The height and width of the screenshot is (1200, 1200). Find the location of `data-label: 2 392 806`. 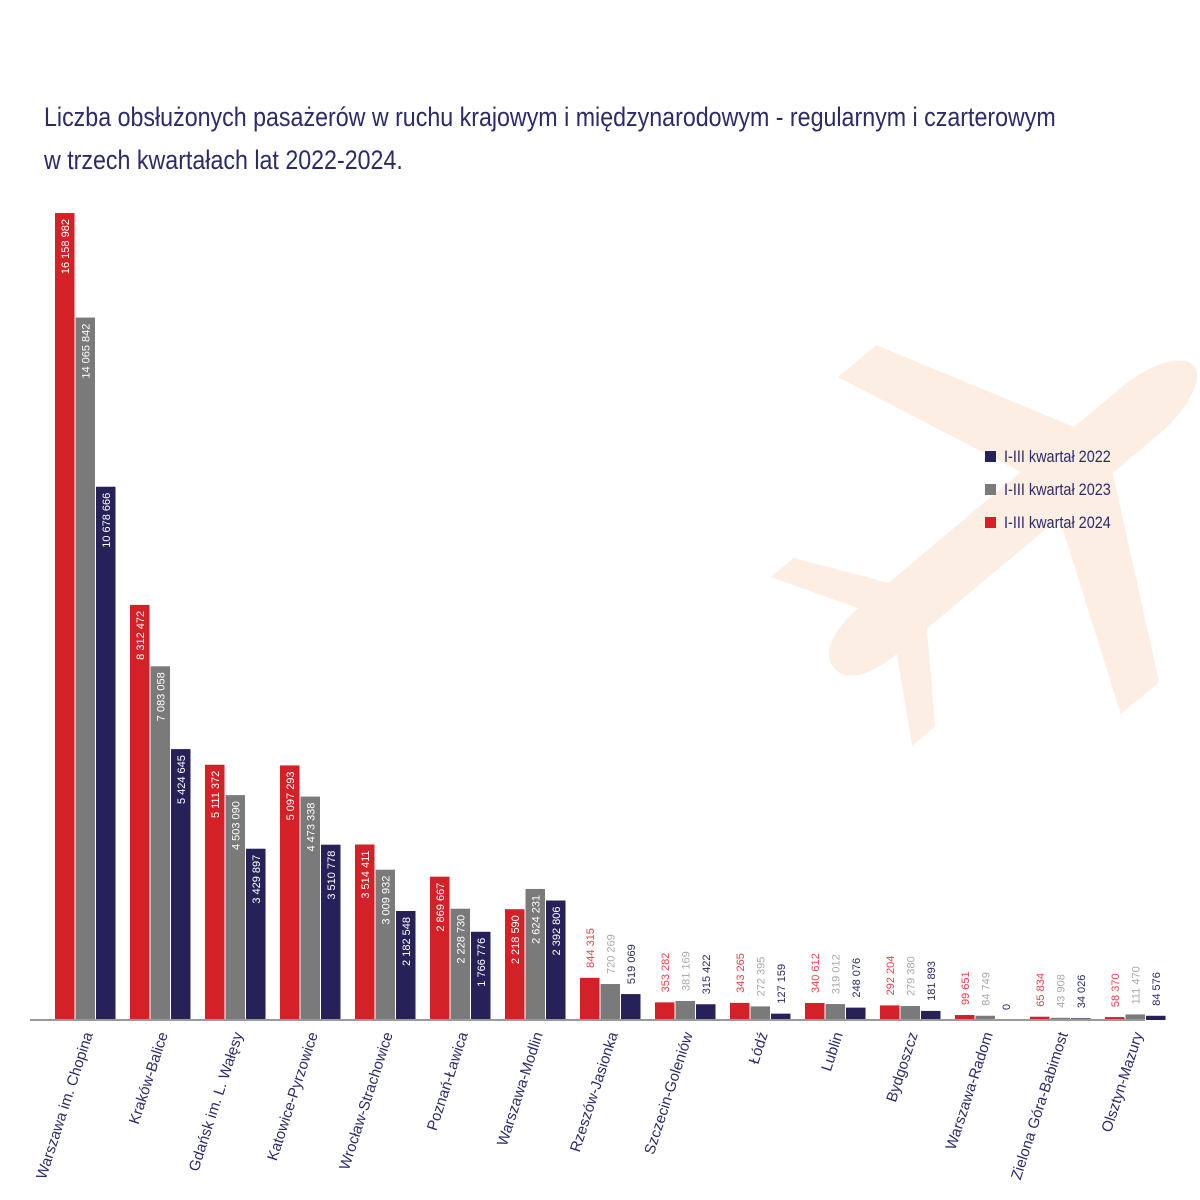

data-label: 2 392 806 is located at coordinates (557, 931).